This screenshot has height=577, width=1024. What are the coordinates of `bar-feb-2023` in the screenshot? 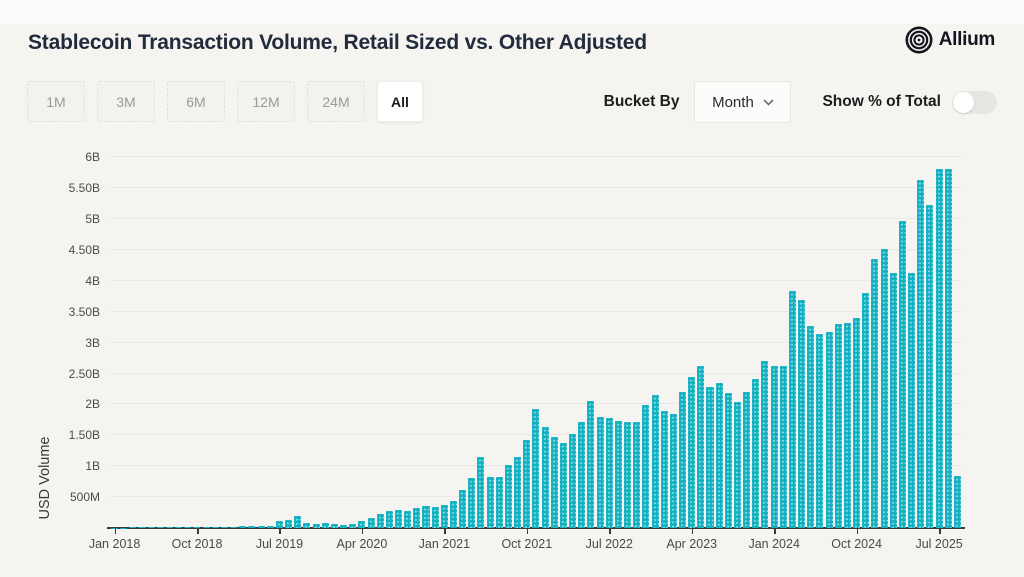 It's located at (673, 471).